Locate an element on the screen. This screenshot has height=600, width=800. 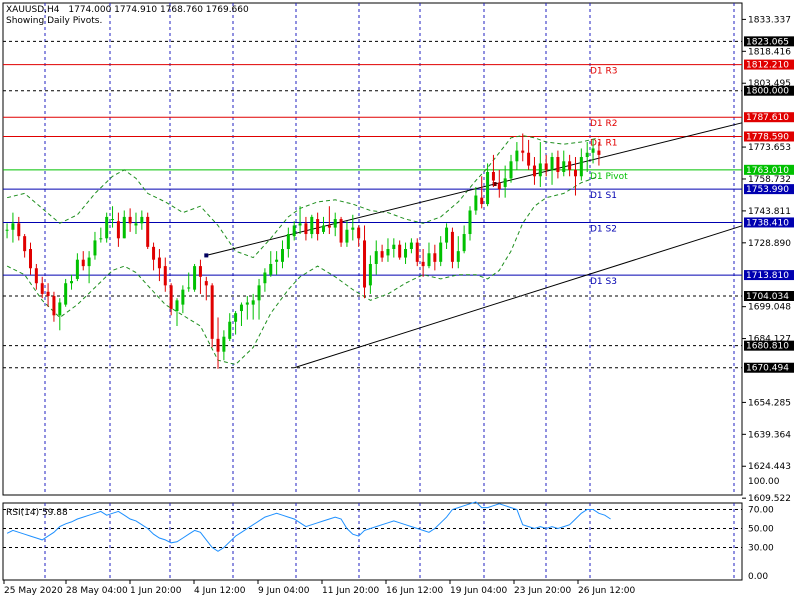
channel-lower-line is located at coordinates (518, 297).